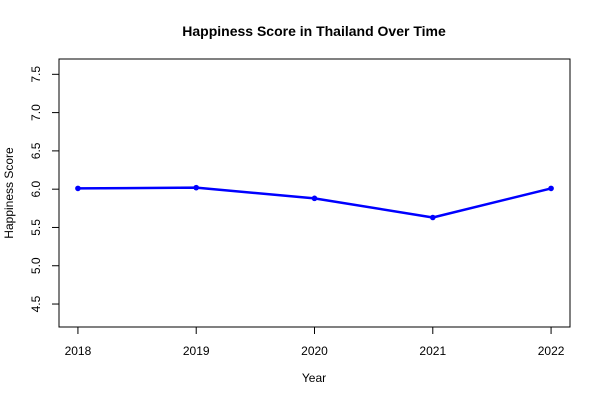 This screenshot has width=600, height=400. What do you see at coordinates (36, 74) in the screenshot?
I see `y-tick-label: 7.5` at bounding box center [36, 74].